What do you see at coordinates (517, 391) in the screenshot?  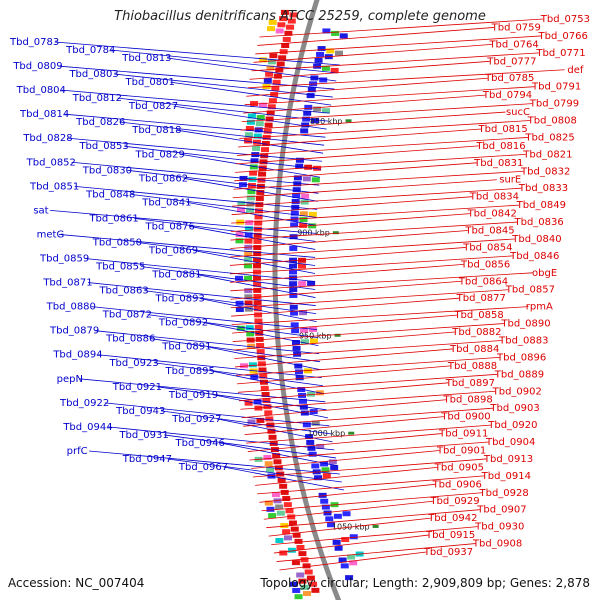 I see `gene-label-right: Tbd_0902` at bounding box center [517, 391].